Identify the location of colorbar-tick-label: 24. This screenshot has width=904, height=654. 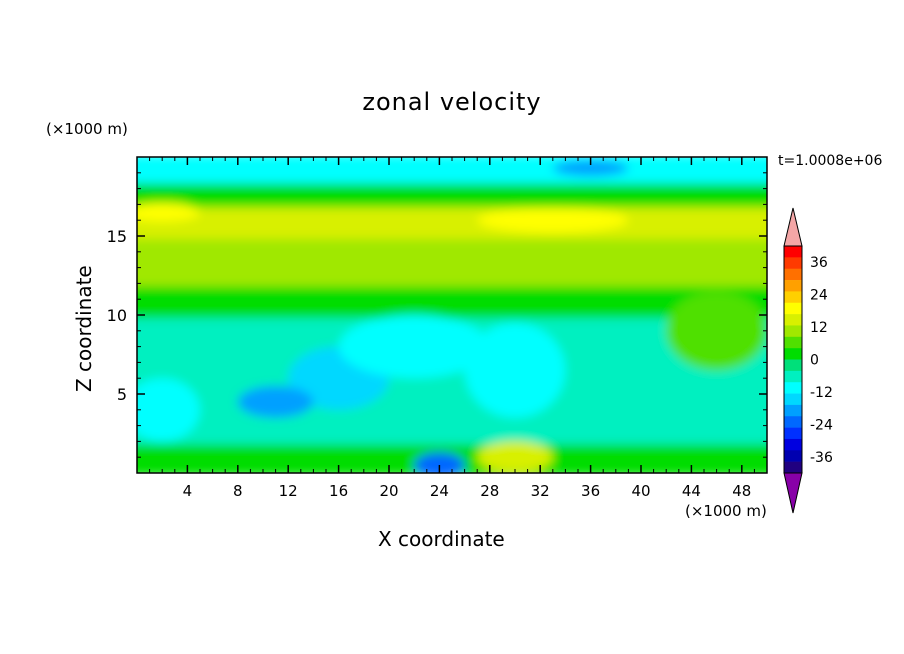
(819, 296).